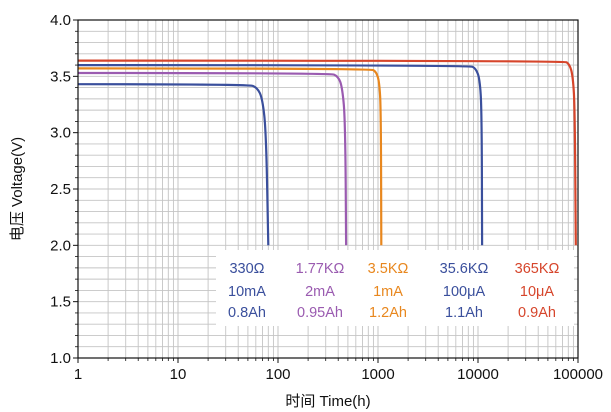 Image resolution: width=611 pixels, height=412 pixels. What do you see at coordinates (277, 374) in the screenshot?
I see `x-tick-label: 100` at bounding box center [277, 374].